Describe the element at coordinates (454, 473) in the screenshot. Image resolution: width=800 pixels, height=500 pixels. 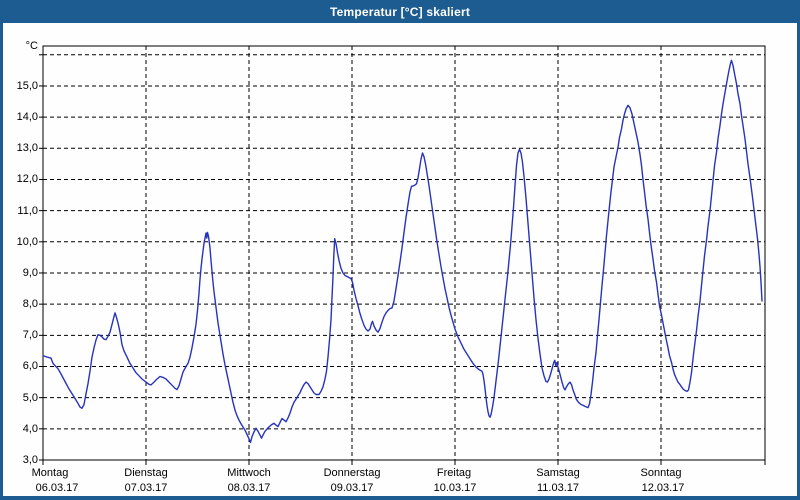
I see `day-name-label: Freitag` at that location.